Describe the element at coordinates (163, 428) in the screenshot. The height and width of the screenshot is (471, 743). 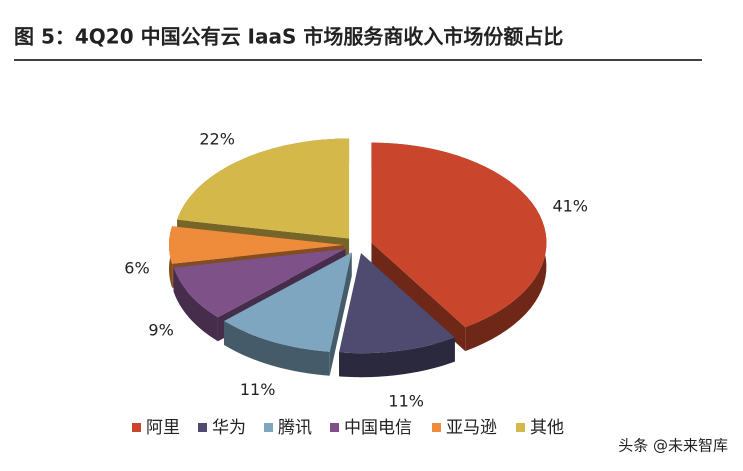
I see `legend-label: 阿里` at that location.